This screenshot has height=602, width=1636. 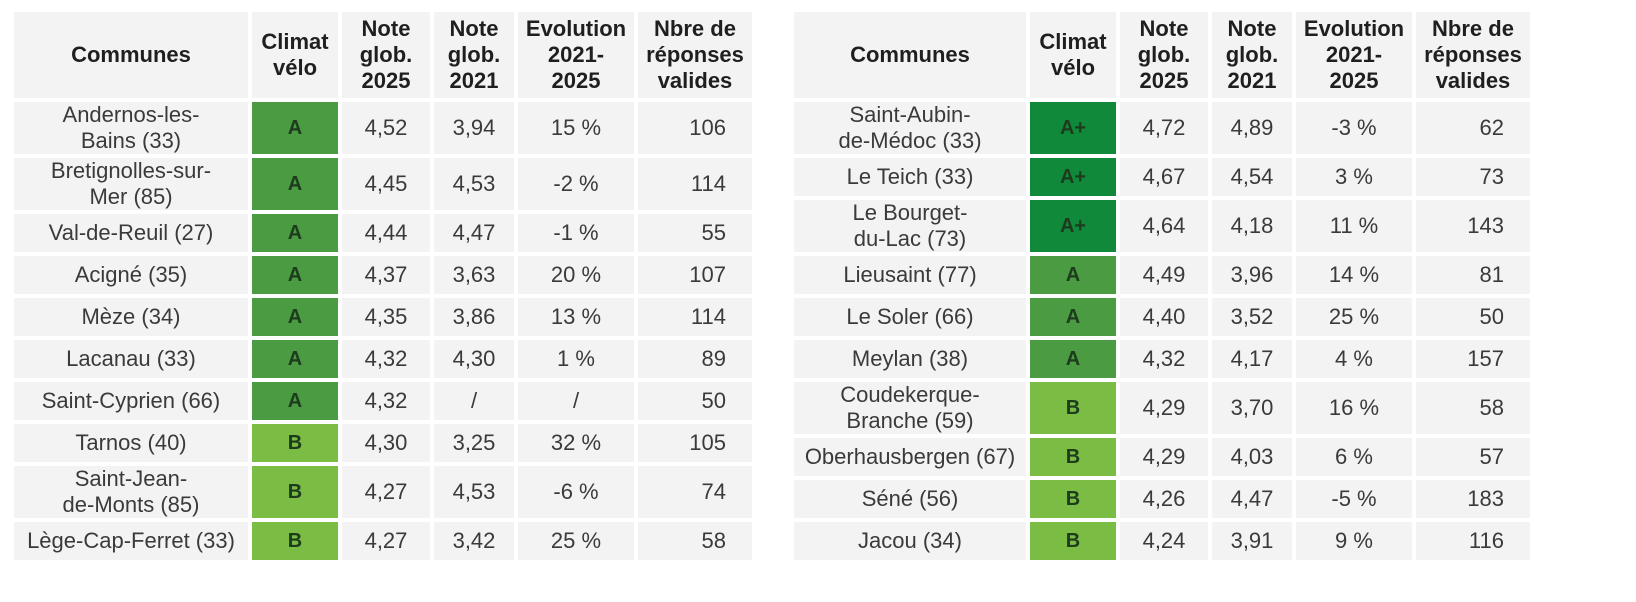 I want to click on note-2021-cell: 4,53, so click(x=474, y=184).